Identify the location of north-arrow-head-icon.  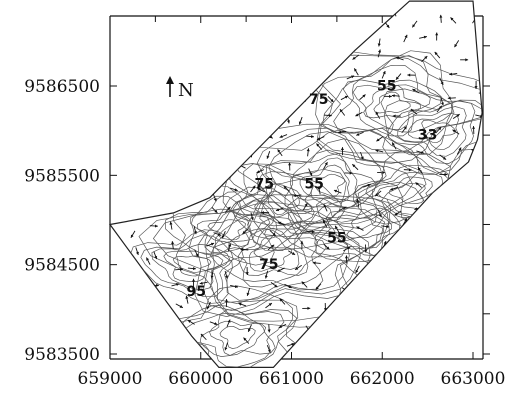
(170, 80).